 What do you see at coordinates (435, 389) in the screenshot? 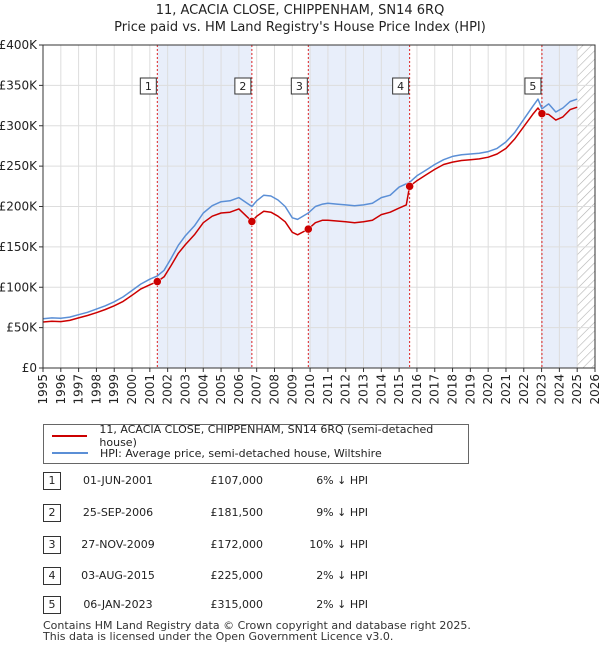
I see `x-tick-label: 2017` at bounding box center [435, 389].